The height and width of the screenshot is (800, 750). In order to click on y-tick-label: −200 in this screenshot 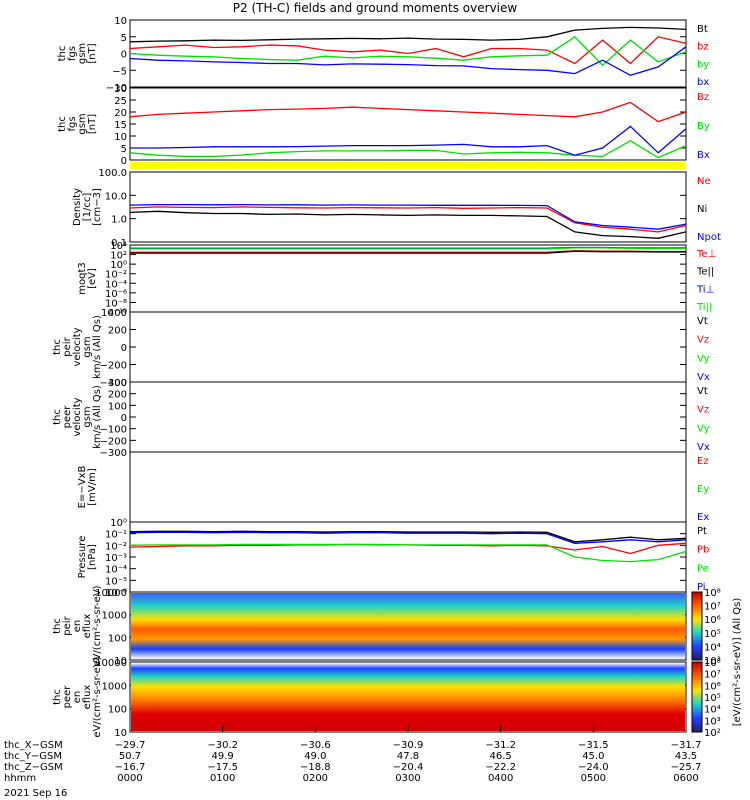, I will do `click(113, 441)`.